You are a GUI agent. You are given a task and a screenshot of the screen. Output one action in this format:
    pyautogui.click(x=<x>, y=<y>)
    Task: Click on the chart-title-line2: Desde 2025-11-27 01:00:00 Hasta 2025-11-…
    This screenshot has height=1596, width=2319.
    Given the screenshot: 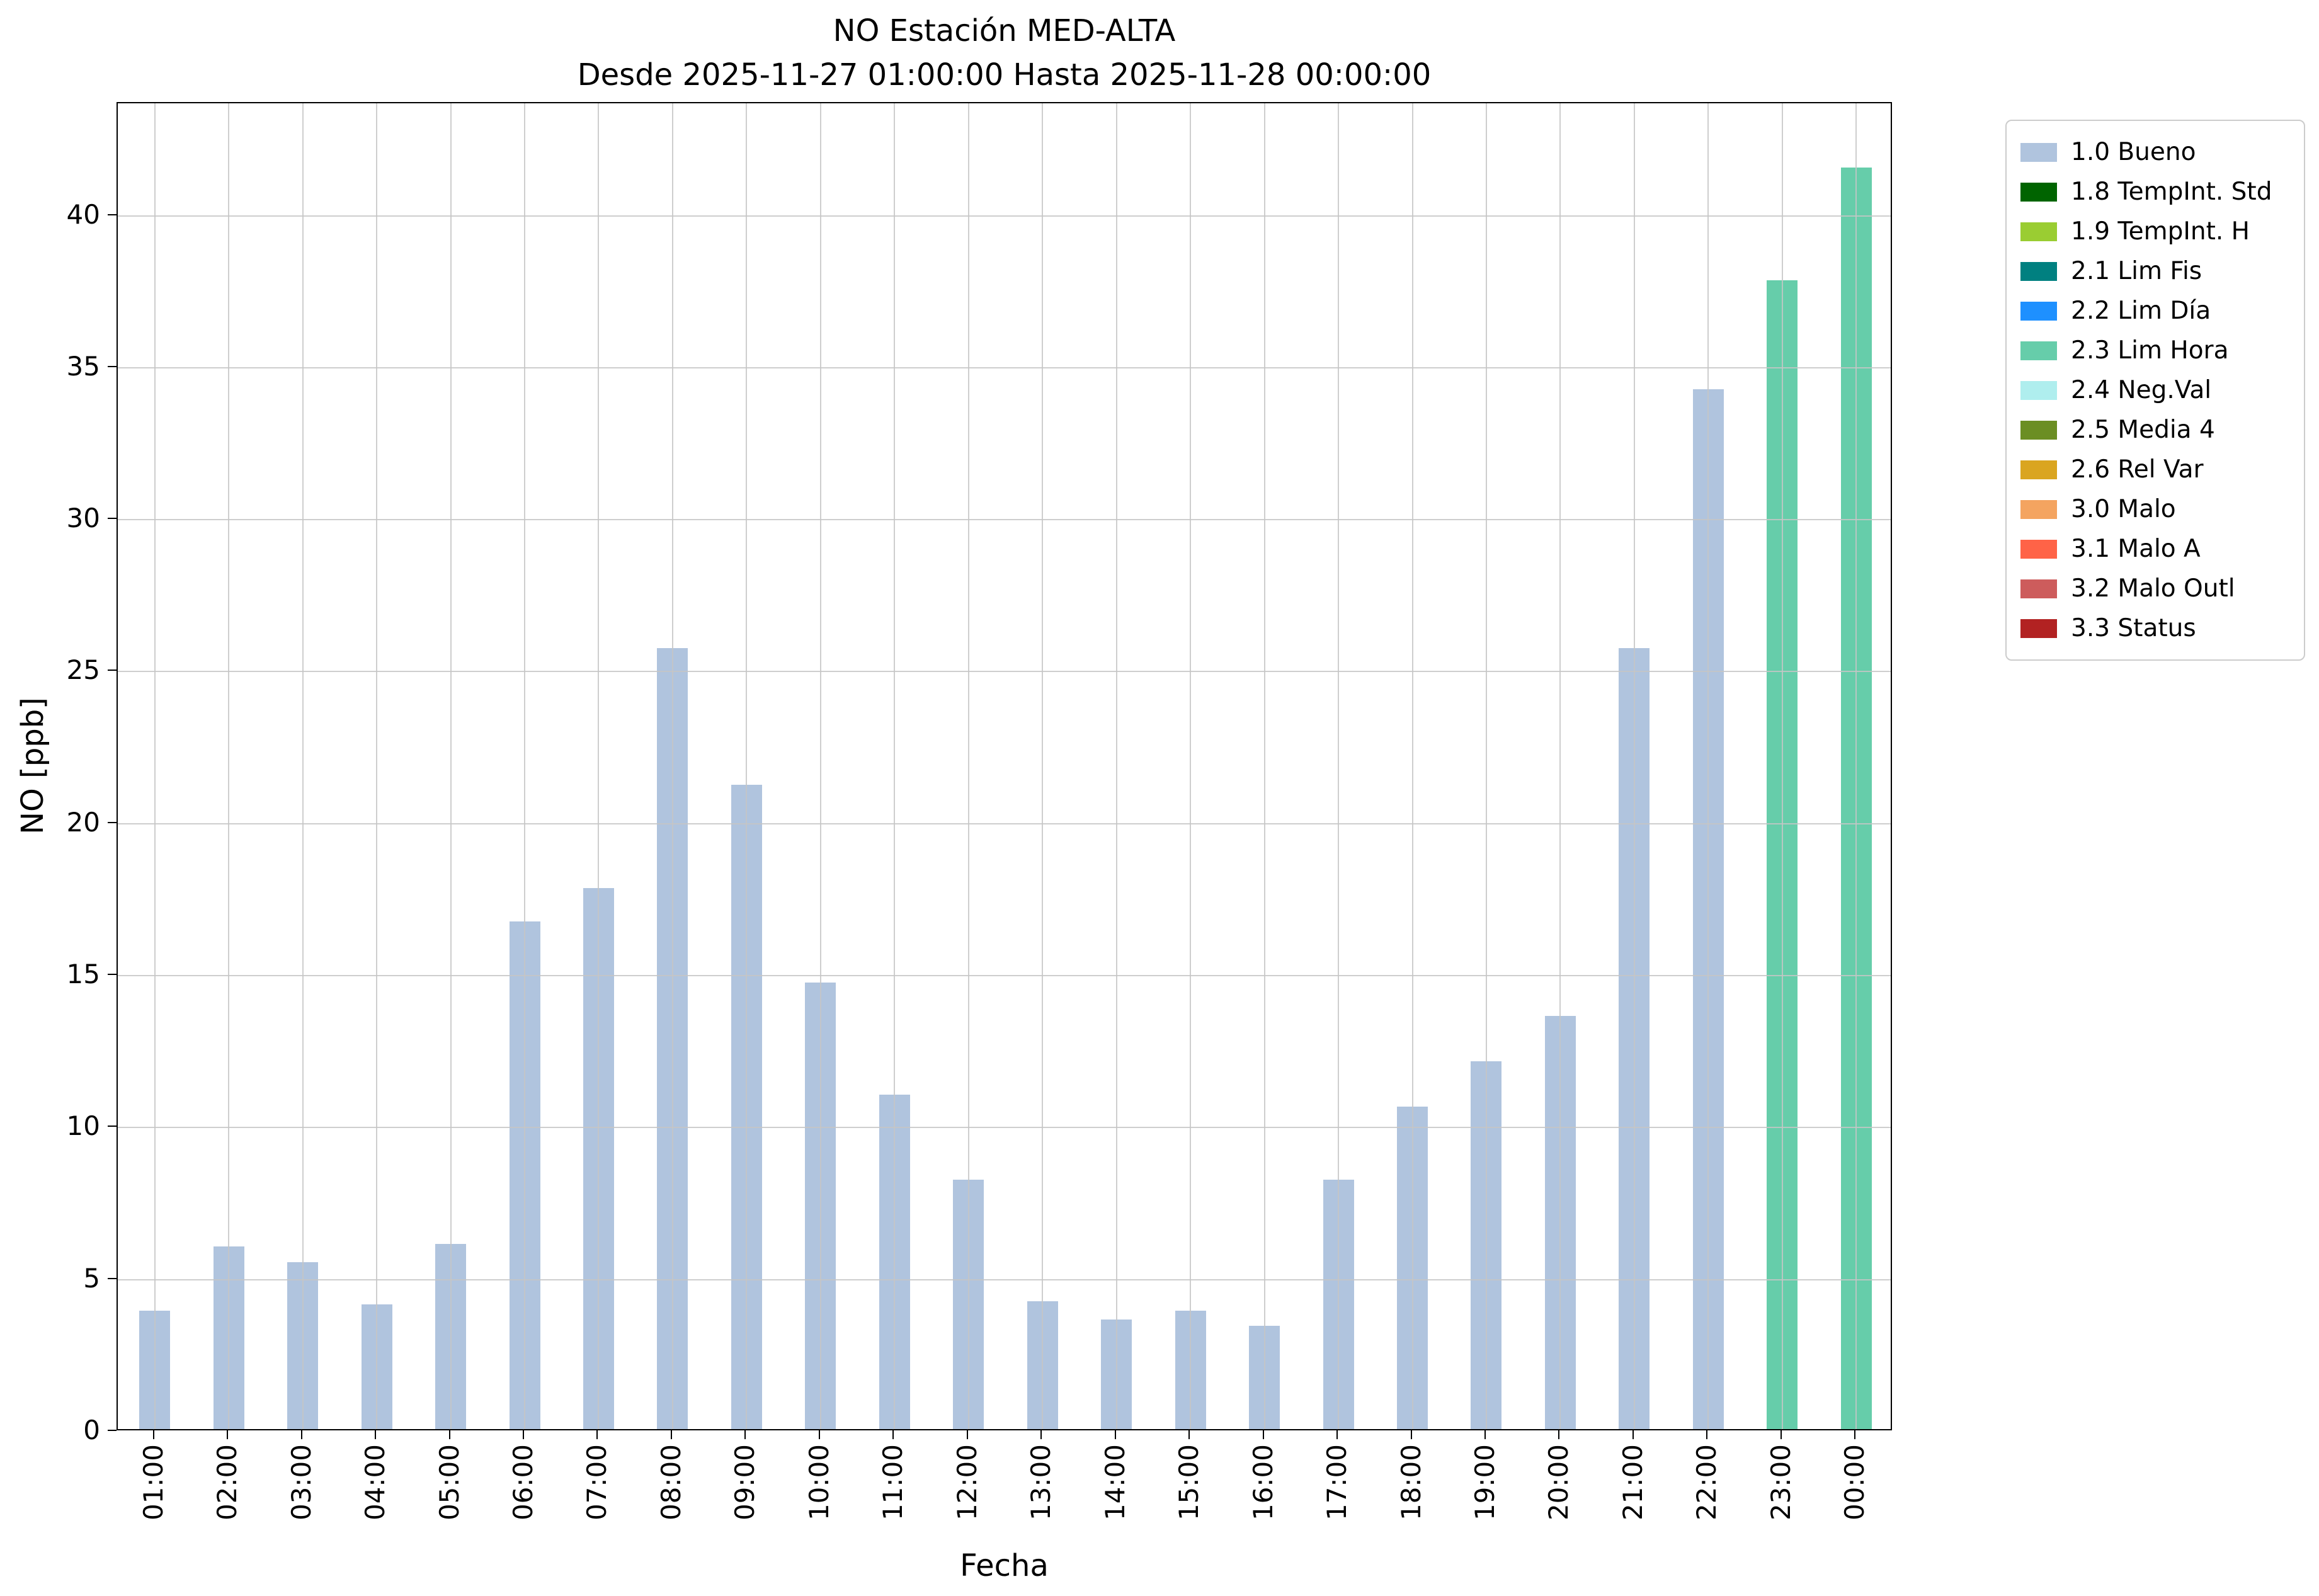 What is the action you would take?
    pyautogui.click(x=1004, y=75)
    